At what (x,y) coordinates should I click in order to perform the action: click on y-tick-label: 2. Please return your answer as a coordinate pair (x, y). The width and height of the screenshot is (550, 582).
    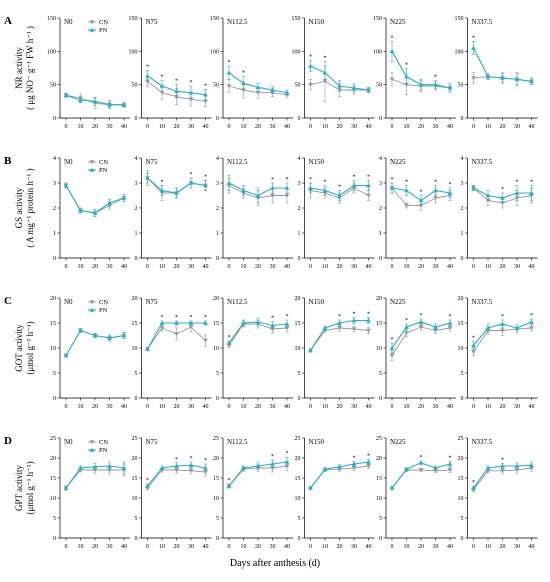
    Looking at the image, I should click on (136, 209).